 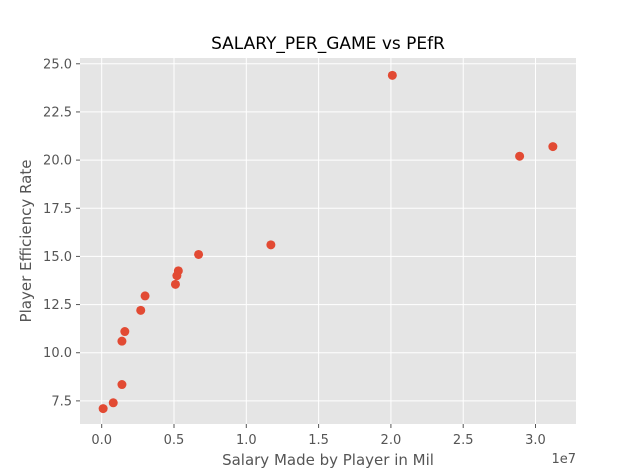 What do you see at coordinates (57, 209) in the screenshot?
I see `y-tick-label: 17.5` at bounding box center [57, 209].